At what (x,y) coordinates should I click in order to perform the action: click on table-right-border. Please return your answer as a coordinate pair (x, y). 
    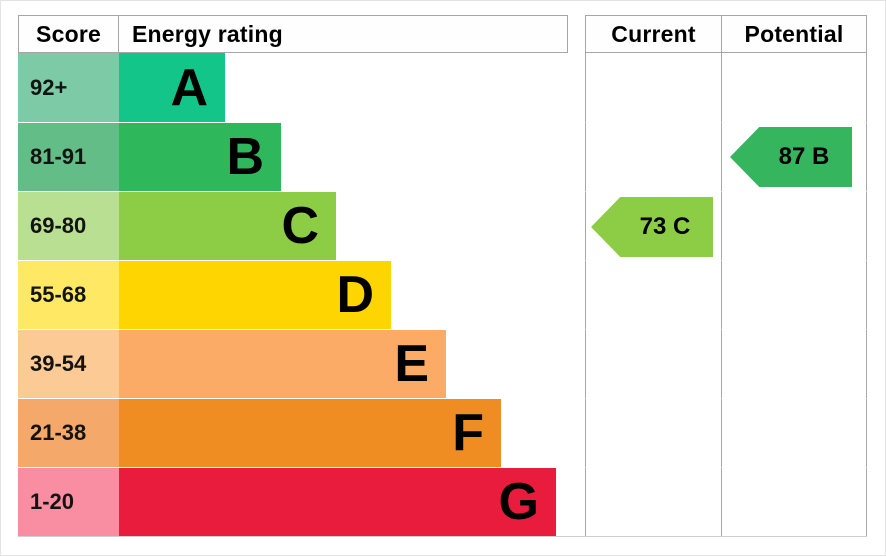
    Looking at the image, I should click on (866, 275).